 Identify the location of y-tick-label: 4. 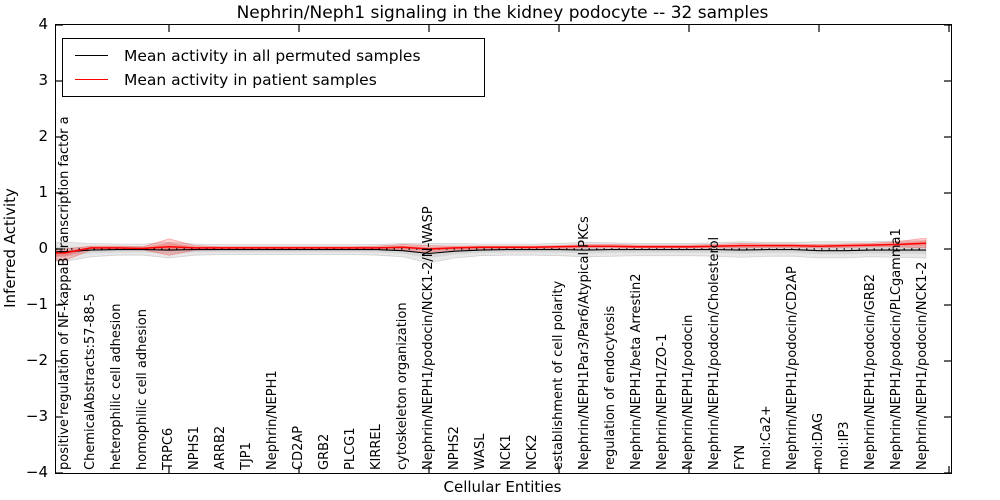
(43, 24).